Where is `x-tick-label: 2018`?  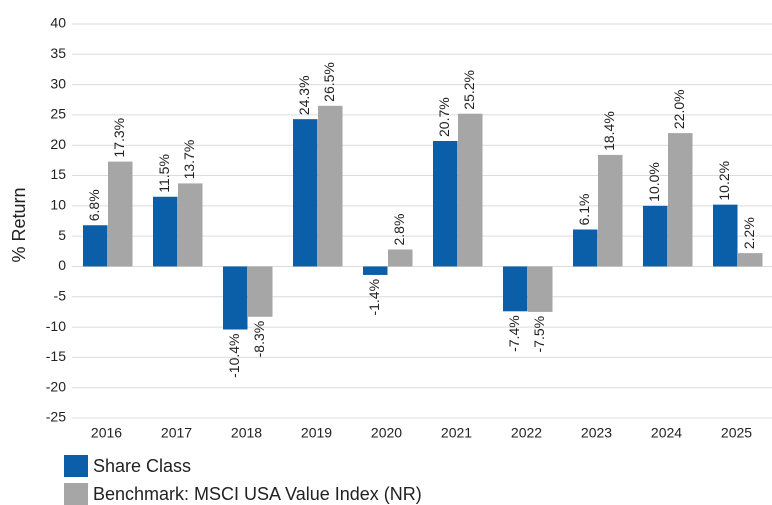 x-tick-label: 2018 is located at coordinates (246, 433).